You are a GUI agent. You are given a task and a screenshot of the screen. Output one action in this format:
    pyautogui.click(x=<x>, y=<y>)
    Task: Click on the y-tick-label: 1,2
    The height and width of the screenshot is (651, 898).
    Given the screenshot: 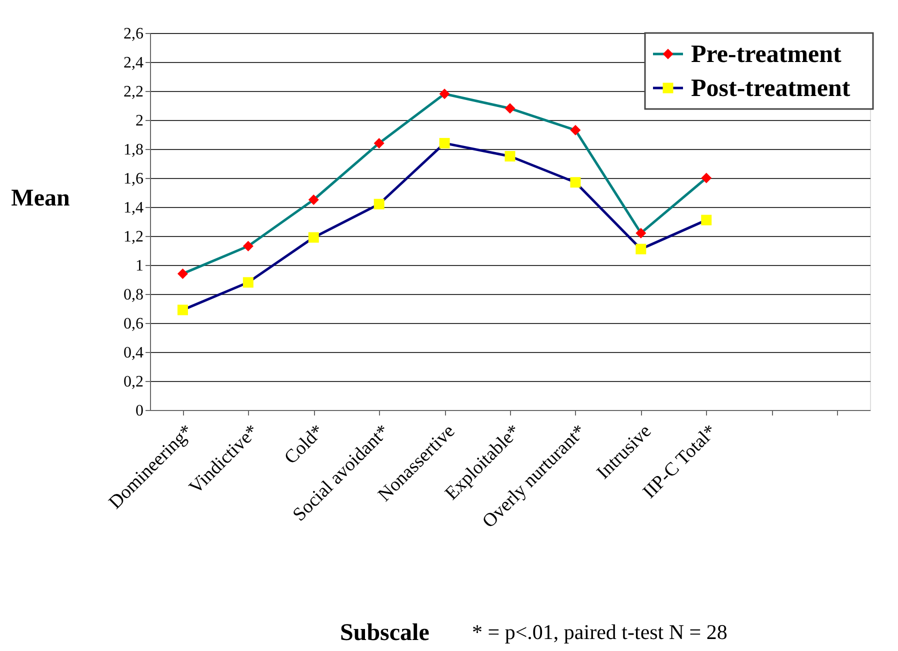 What is the action you would take?
    pyautogui.click(x=134, y=237)
    